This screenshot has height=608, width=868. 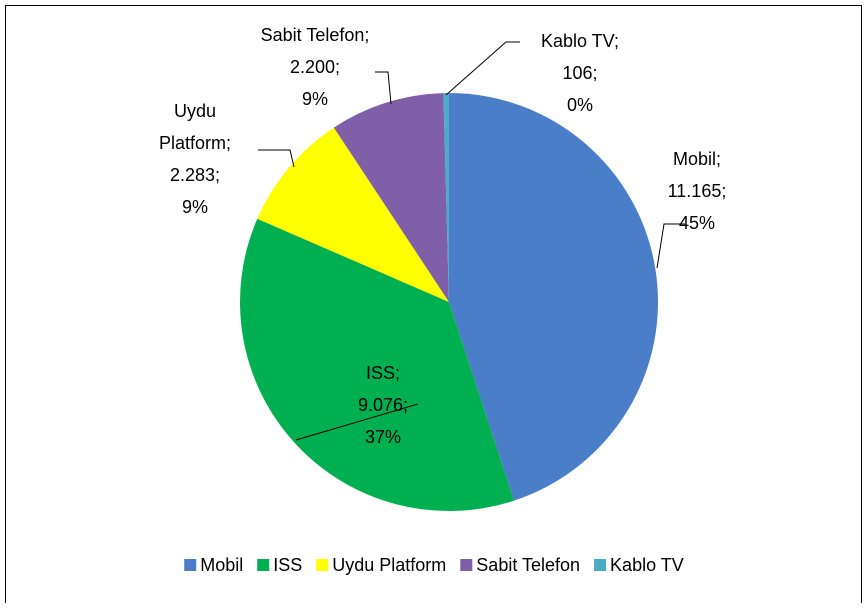 What do you see at coordinates (697, 223) in the screenshot?
I see `data-label-percent: 45%` at bounding box center [697, 223].